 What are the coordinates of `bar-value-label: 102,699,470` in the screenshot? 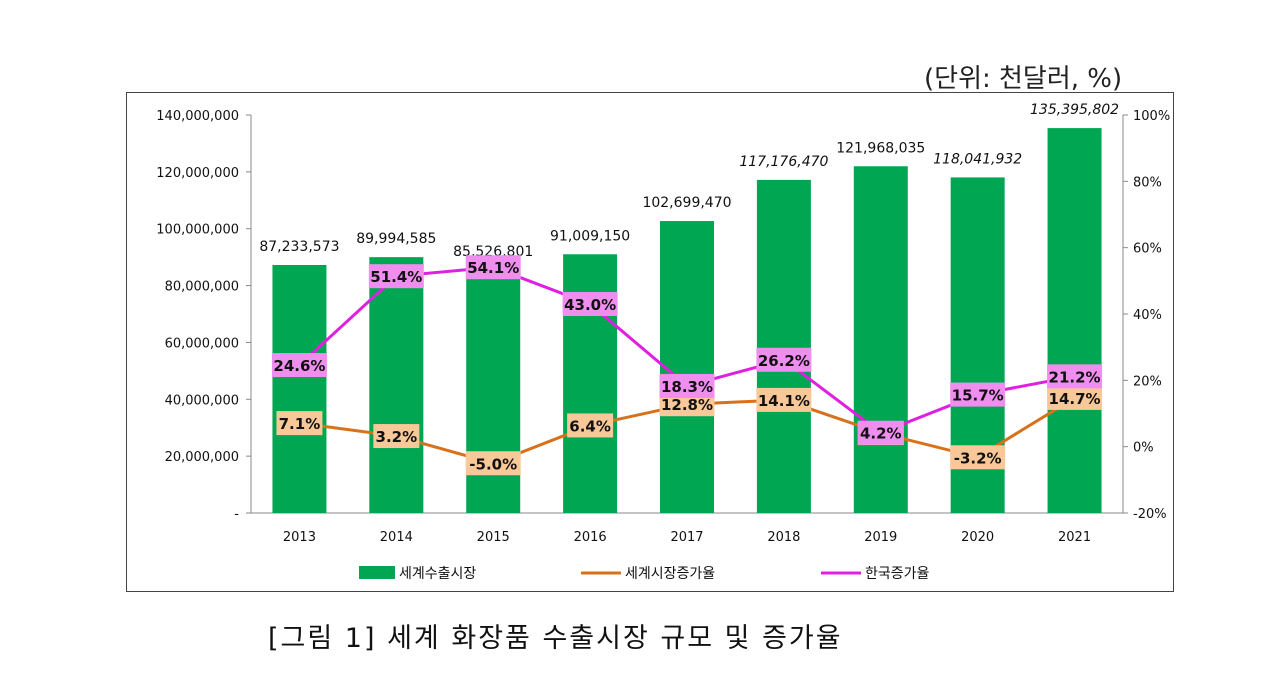 It's located at (686, 203).